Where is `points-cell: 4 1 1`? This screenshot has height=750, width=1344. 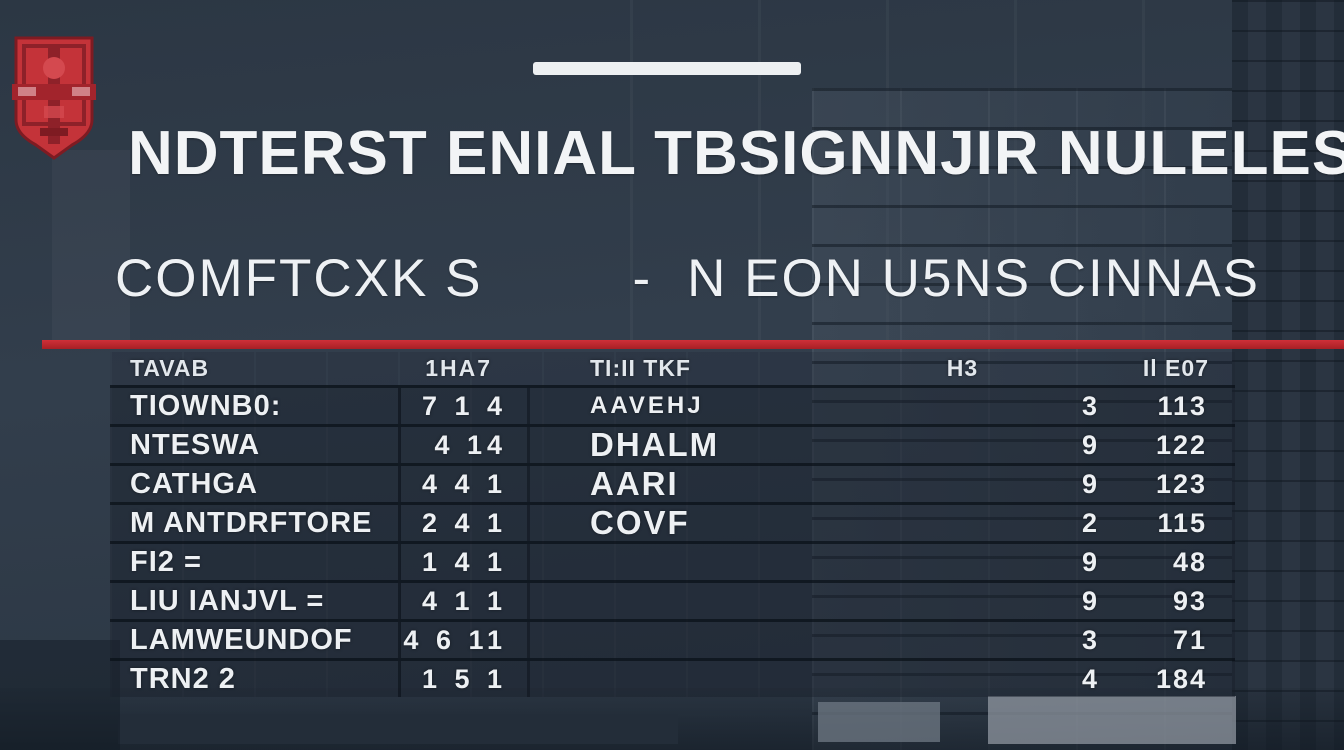 points-cell: 4 1 1 is located at coordinates (464, 601).